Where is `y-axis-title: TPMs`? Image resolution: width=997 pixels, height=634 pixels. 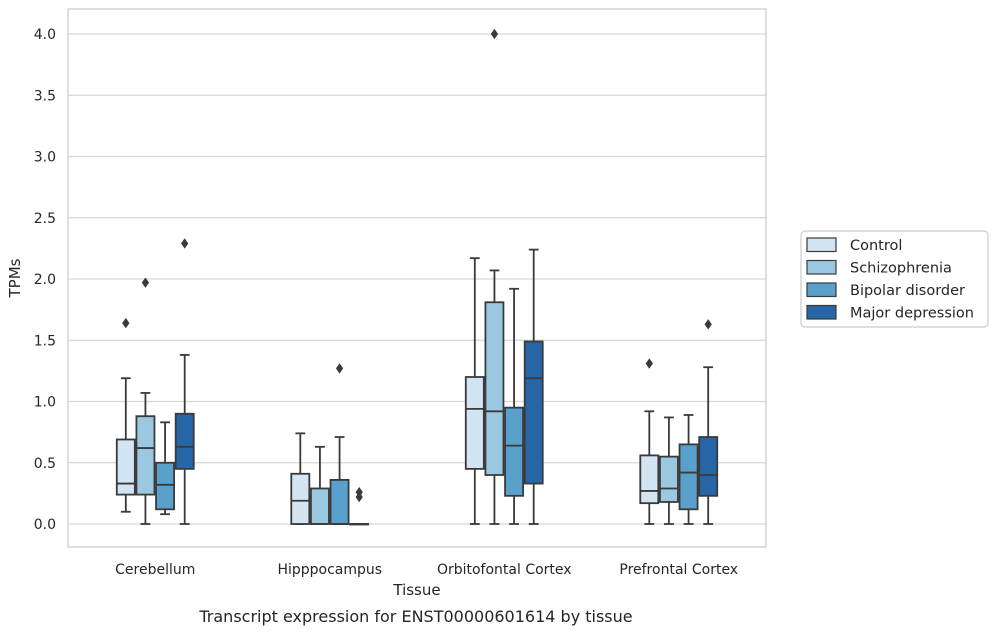 y-axis-title: TPMs is located at coordinates (15, 278).